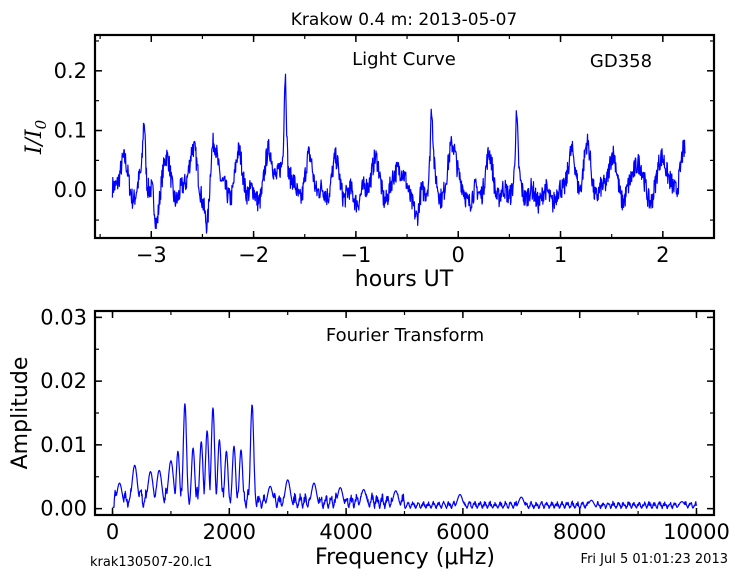 This screenshot has height=581, width=742. What do you see at coordinates (404, 59) in the screenshot?
I see `light-curve-panel-label: Light Curve` at bounding box center [404, 59].